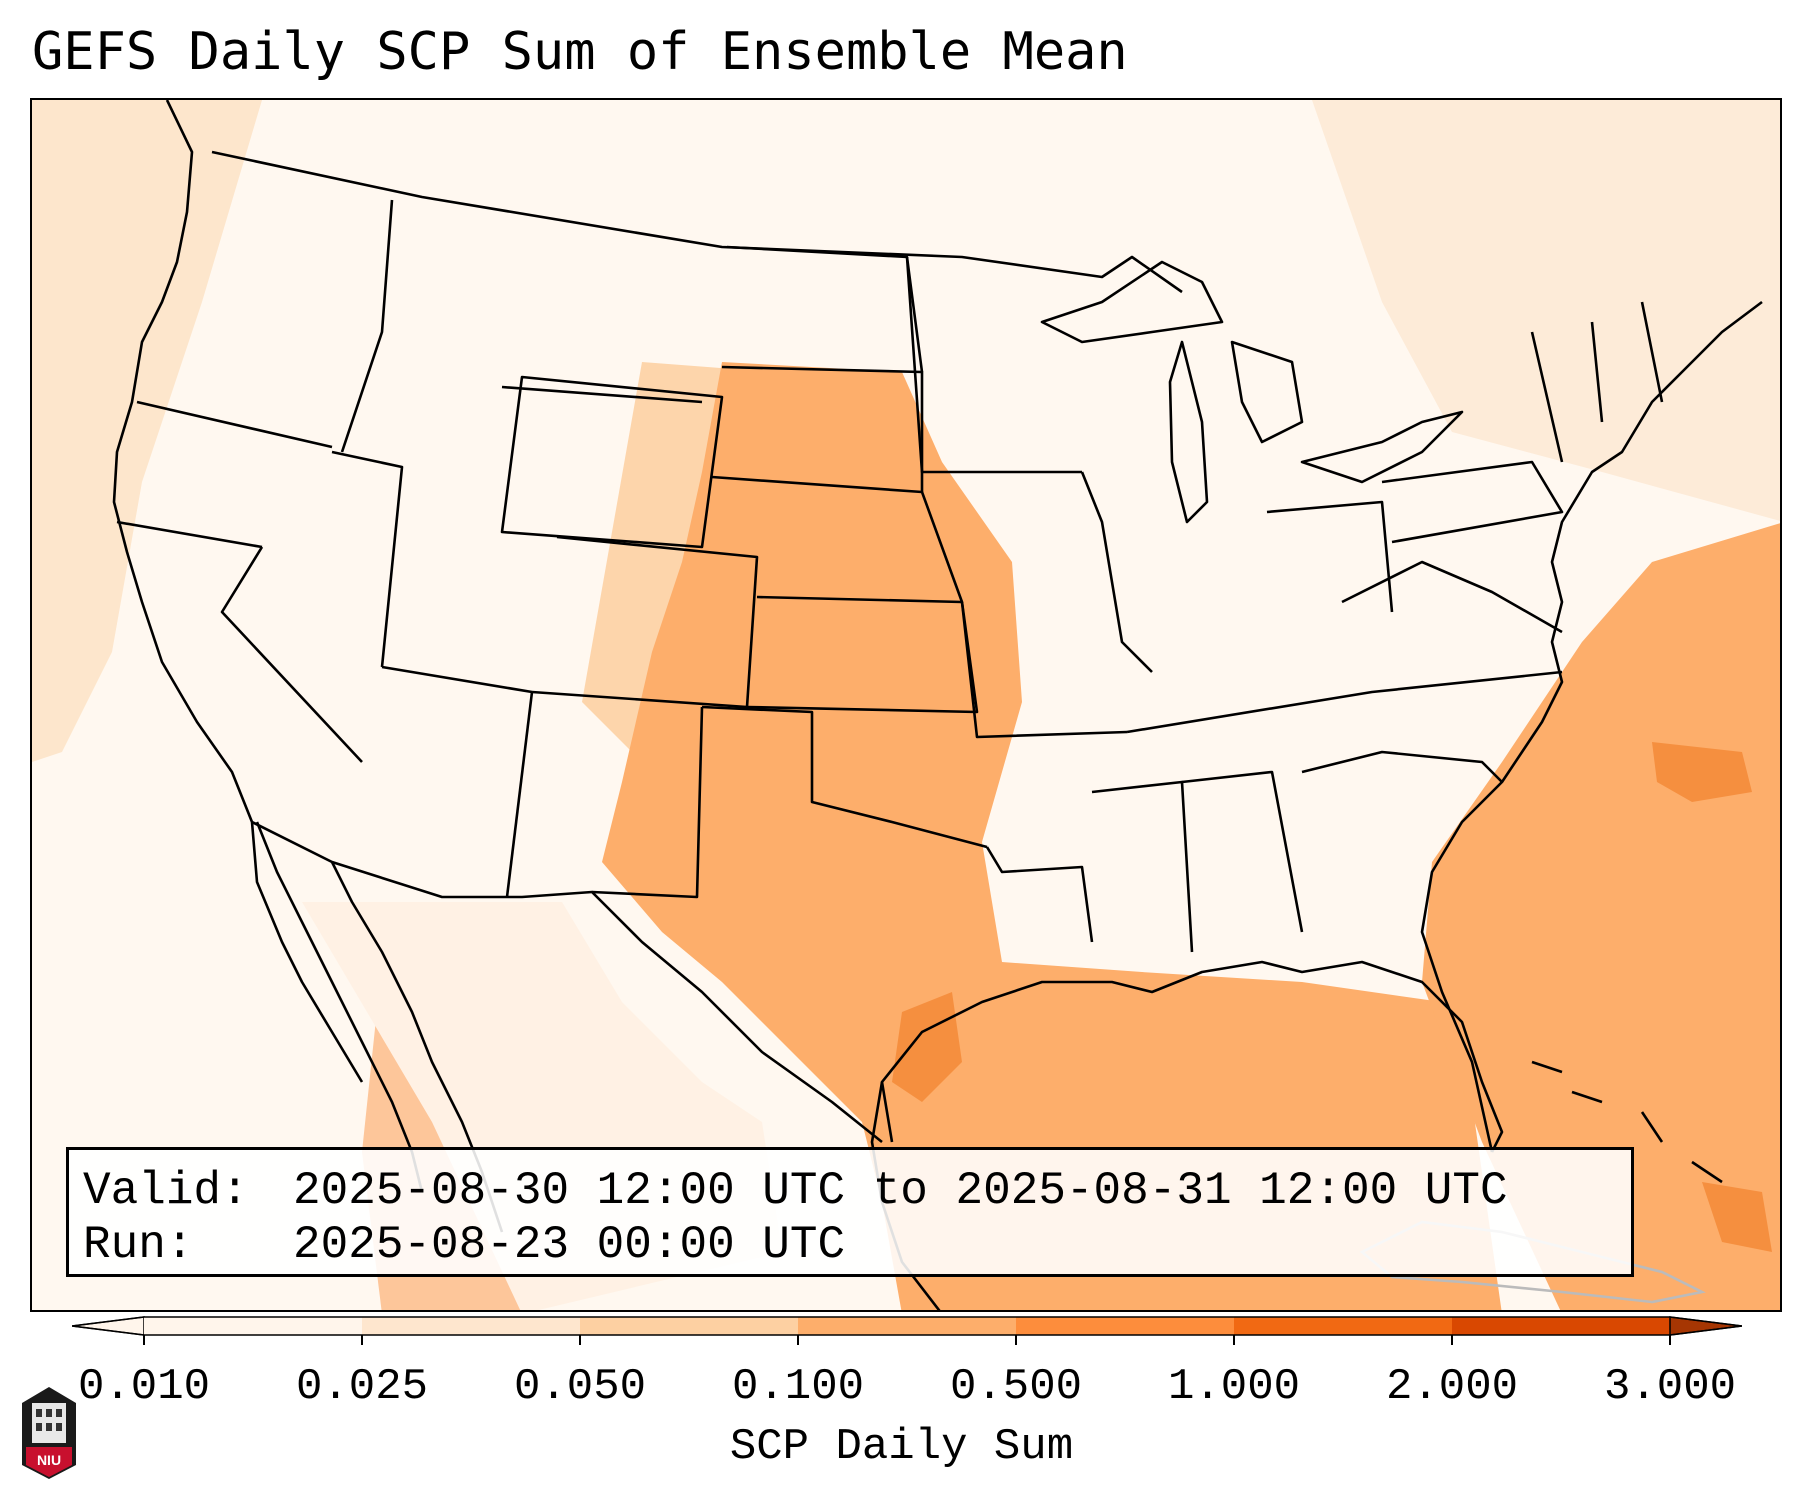  Describe the element at coordinates (1242, 851) in the screenshot. I see `state-line-al-ga` at that location.